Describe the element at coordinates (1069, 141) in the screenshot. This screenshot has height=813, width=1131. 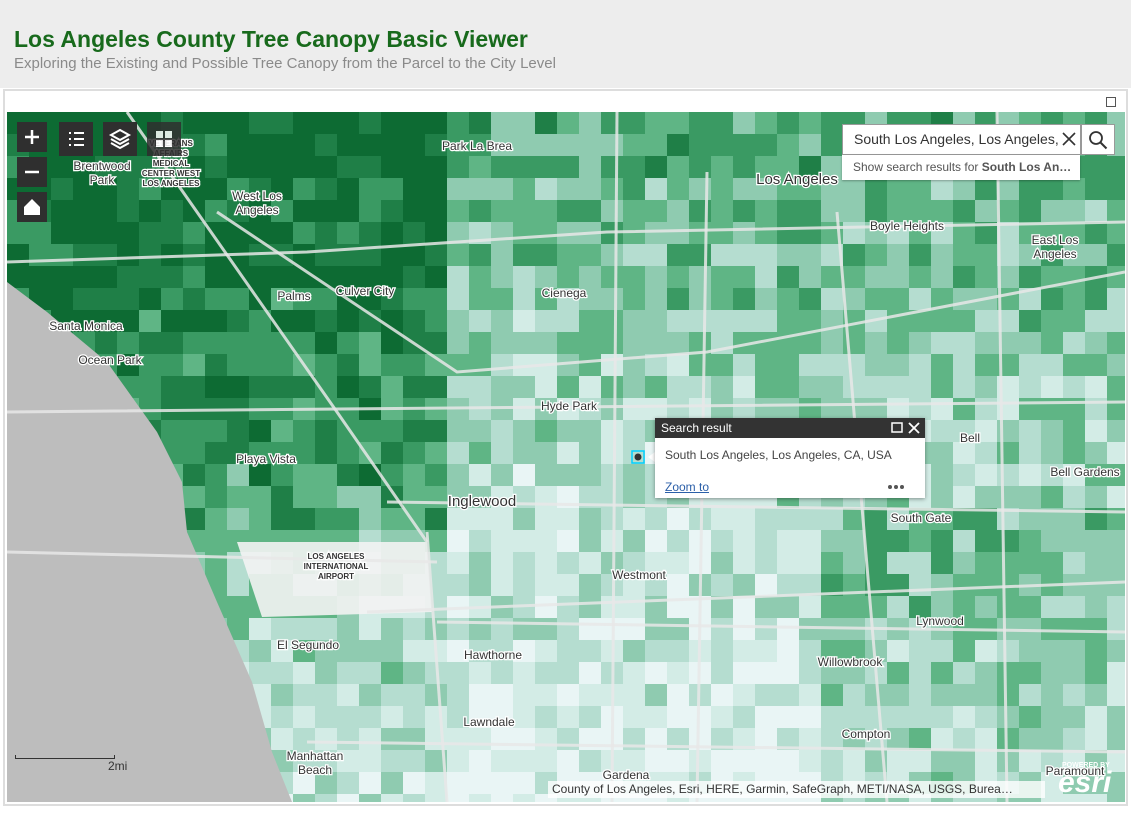
I see `clear-search` at that location.